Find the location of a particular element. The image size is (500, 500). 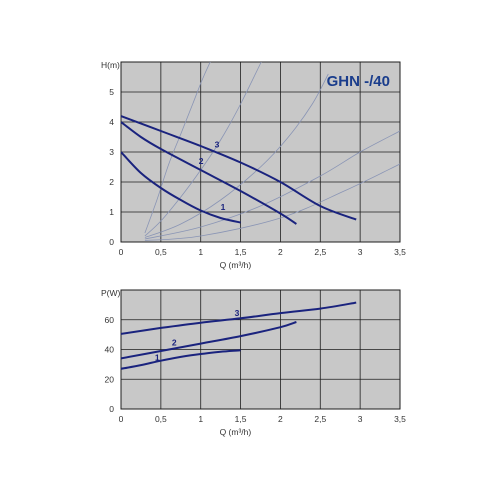

power-y-tick-label: 20 is located at coordinates (110, 379).